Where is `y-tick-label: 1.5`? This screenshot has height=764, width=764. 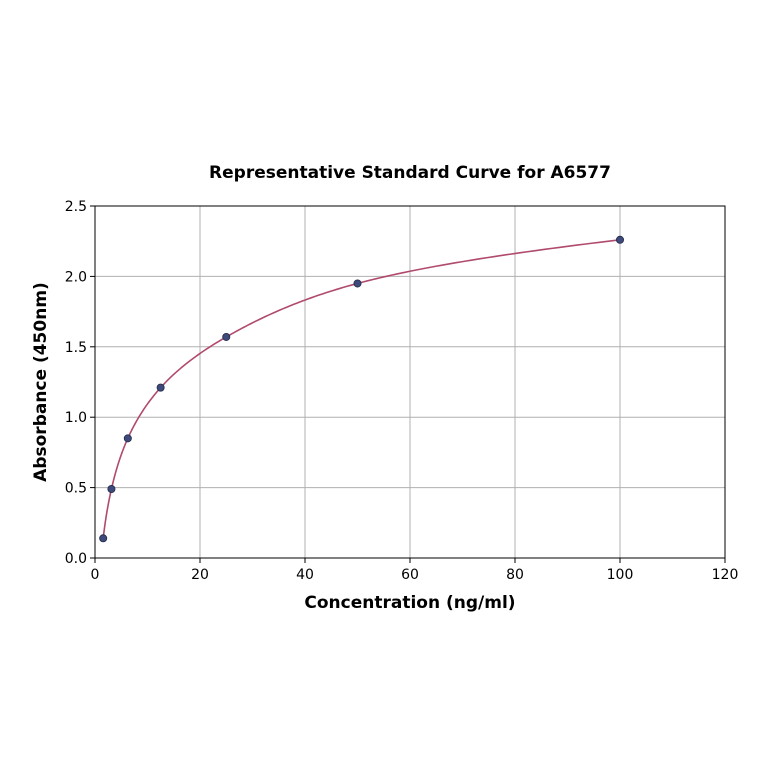 y-tick-label: 1.5 is located at coordinates (76, 348).